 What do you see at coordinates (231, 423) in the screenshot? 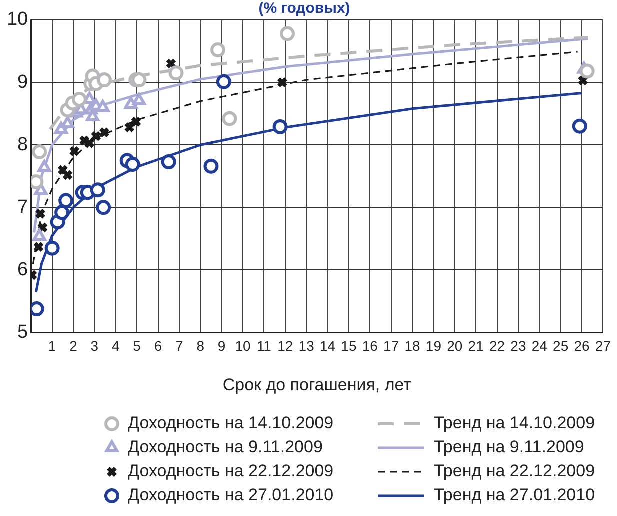
I see `legend-label: Доходность на 14.10.2009` at bounding box center [231, 423].